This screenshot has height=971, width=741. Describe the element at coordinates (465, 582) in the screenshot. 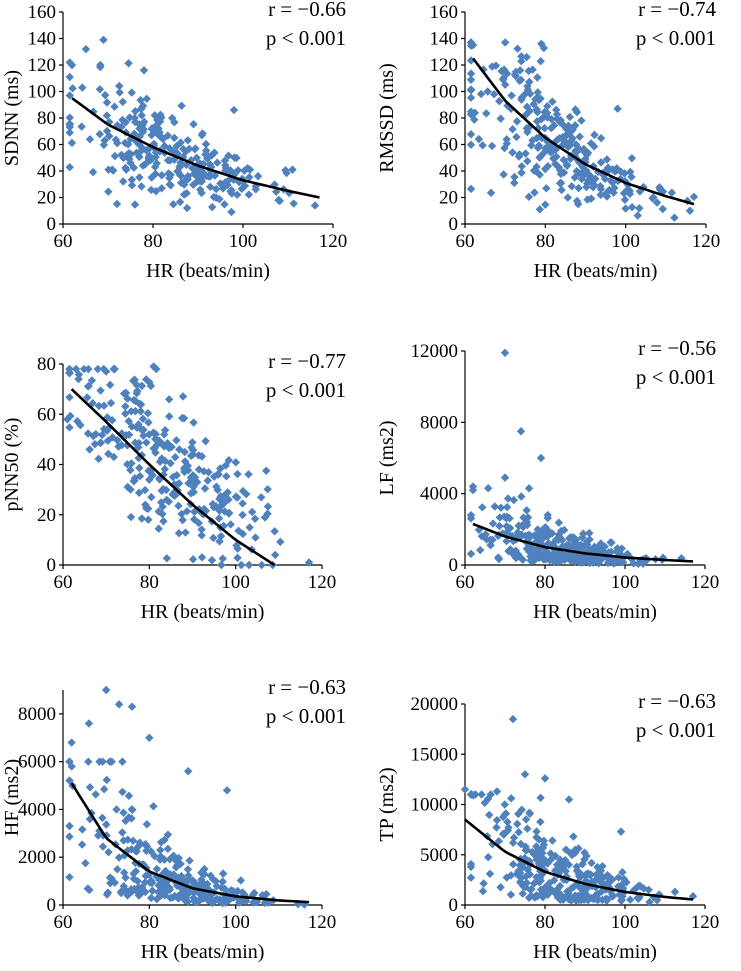

I see `x-tick-label: 60` at that location.